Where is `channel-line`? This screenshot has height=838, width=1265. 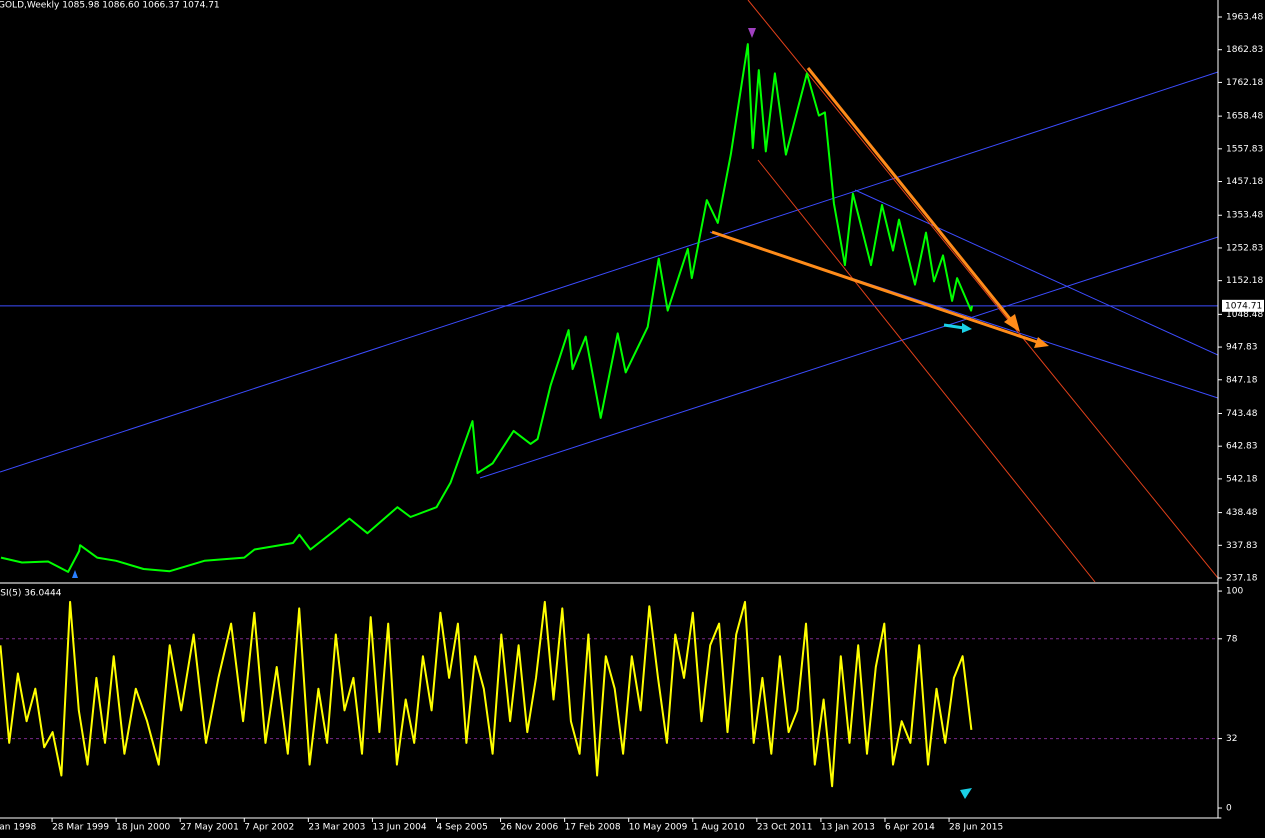
channel-line is located at coordinates (926, 370).